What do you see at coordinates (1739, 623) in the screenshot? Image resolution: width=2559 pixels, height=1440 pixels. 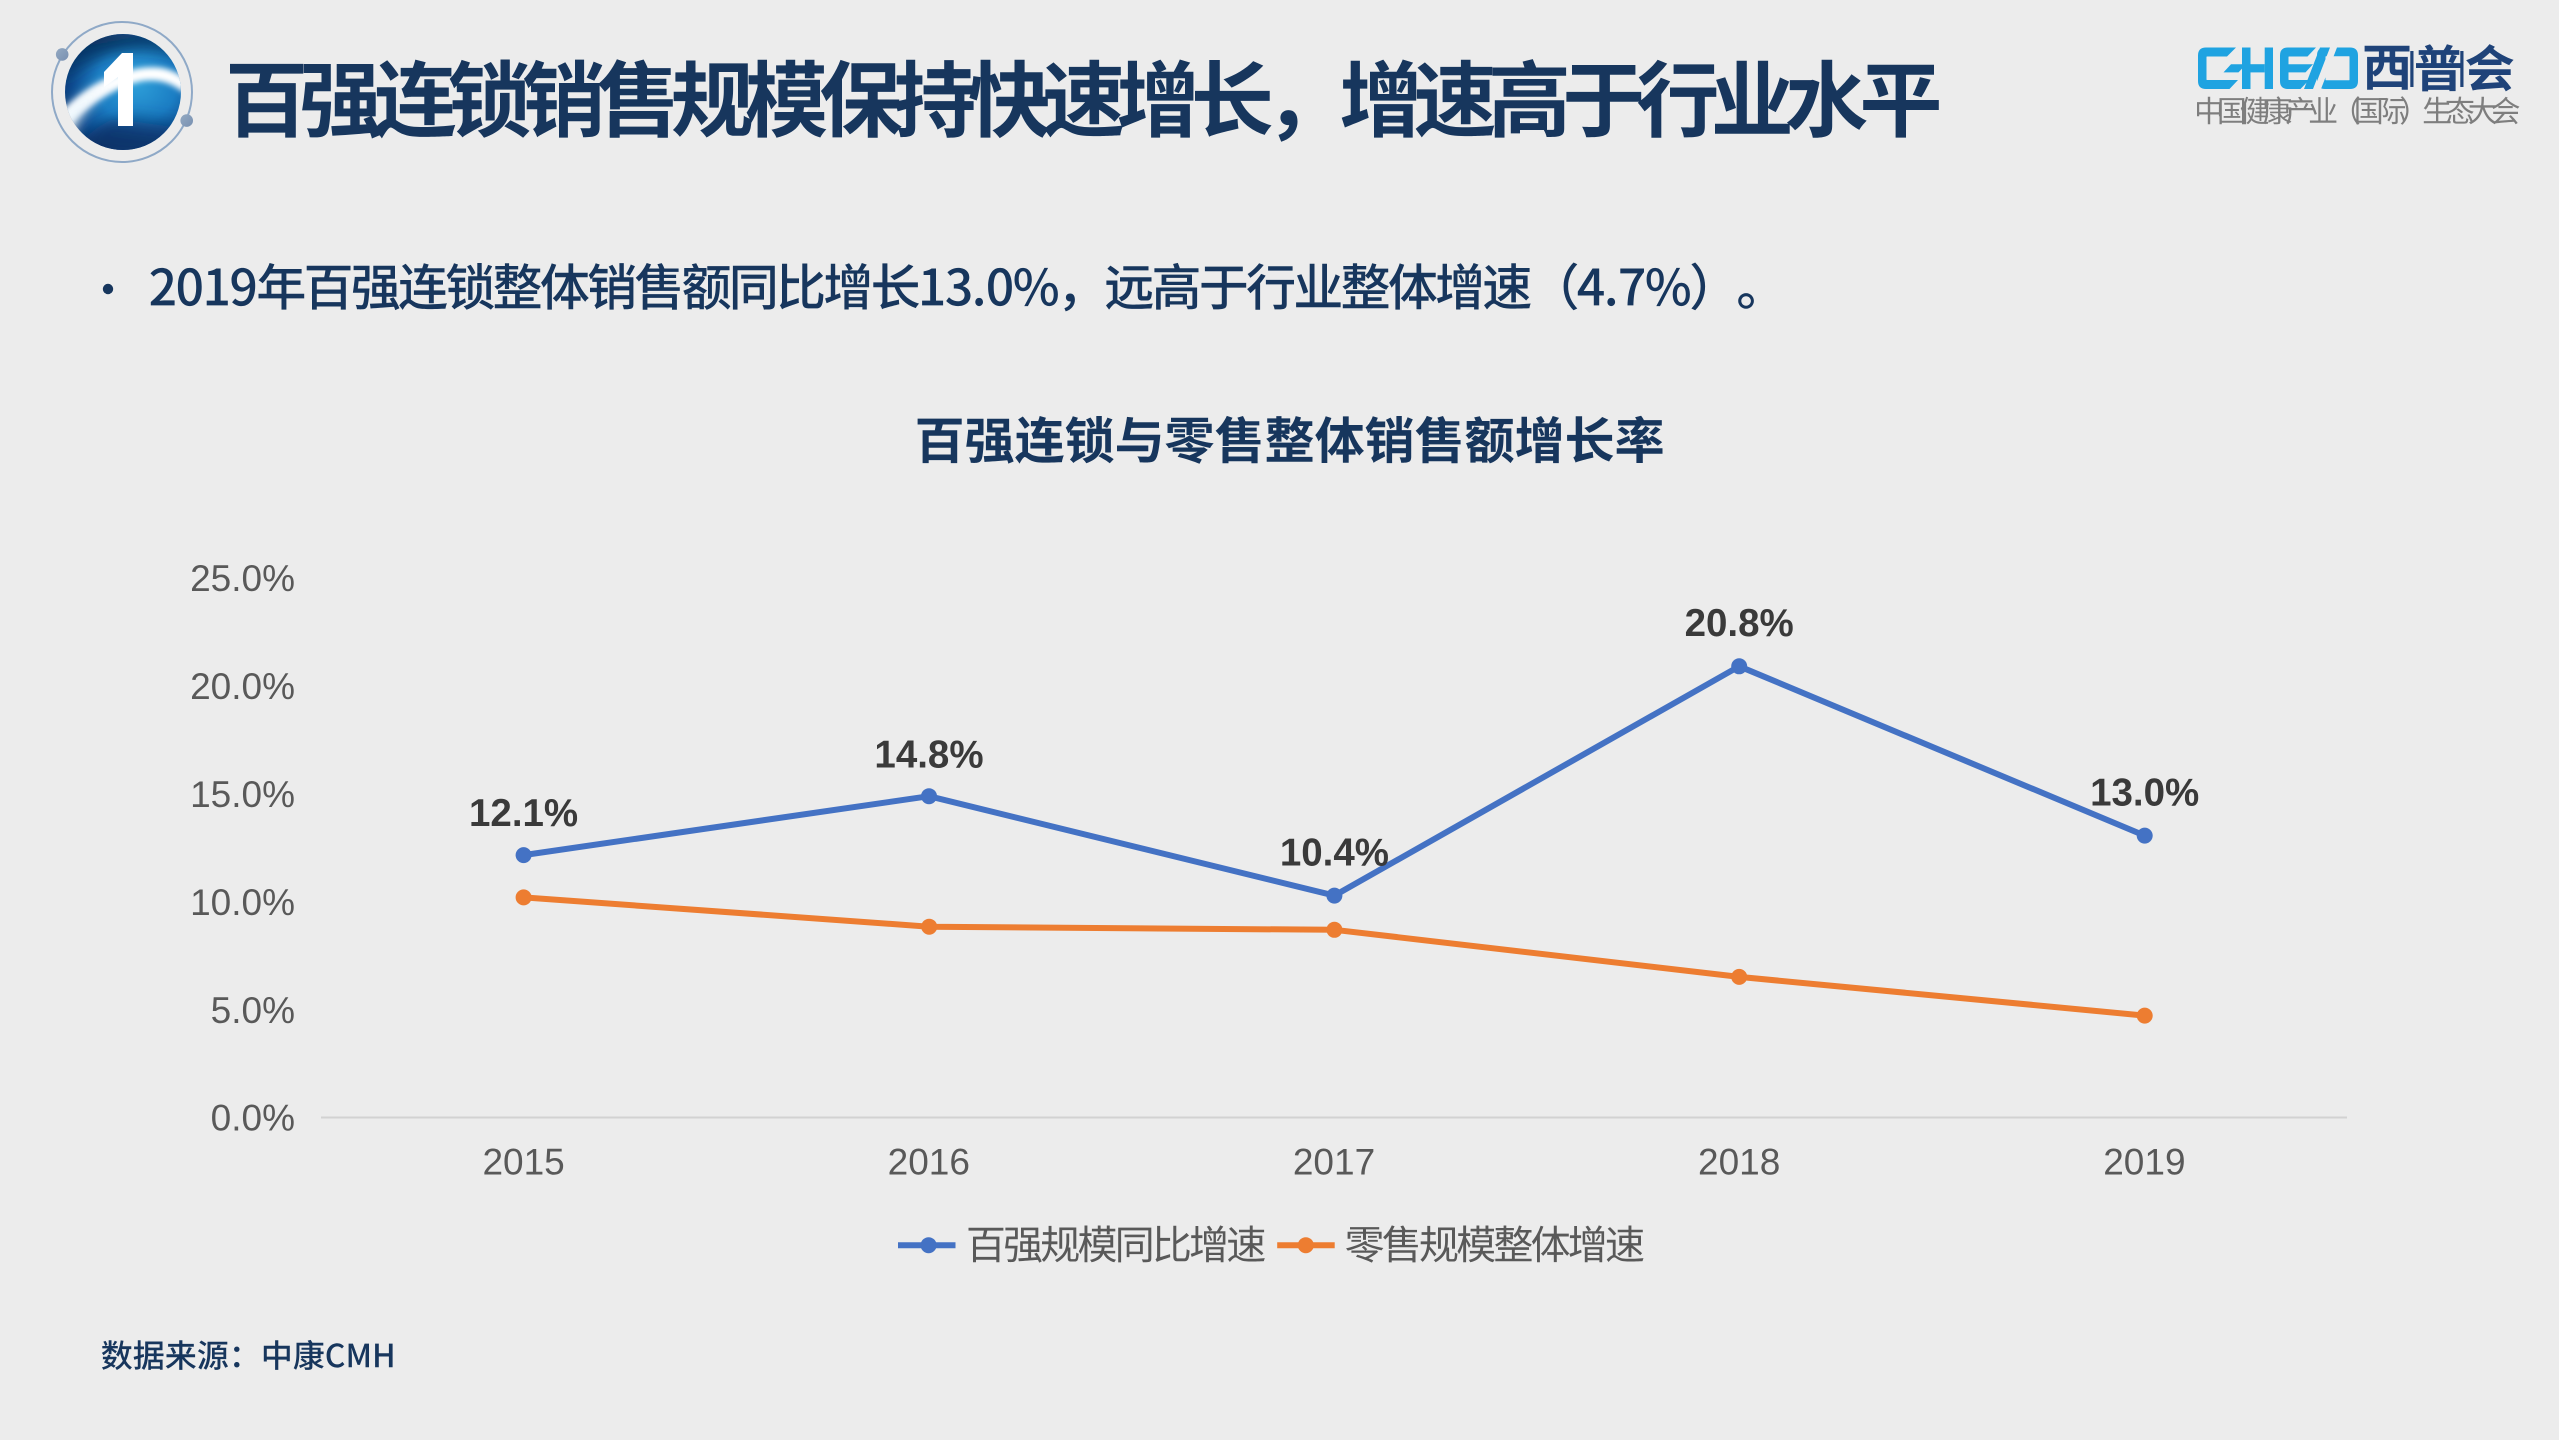 I see `svg-text: 20.8%` at bounding box center [1739, 623].